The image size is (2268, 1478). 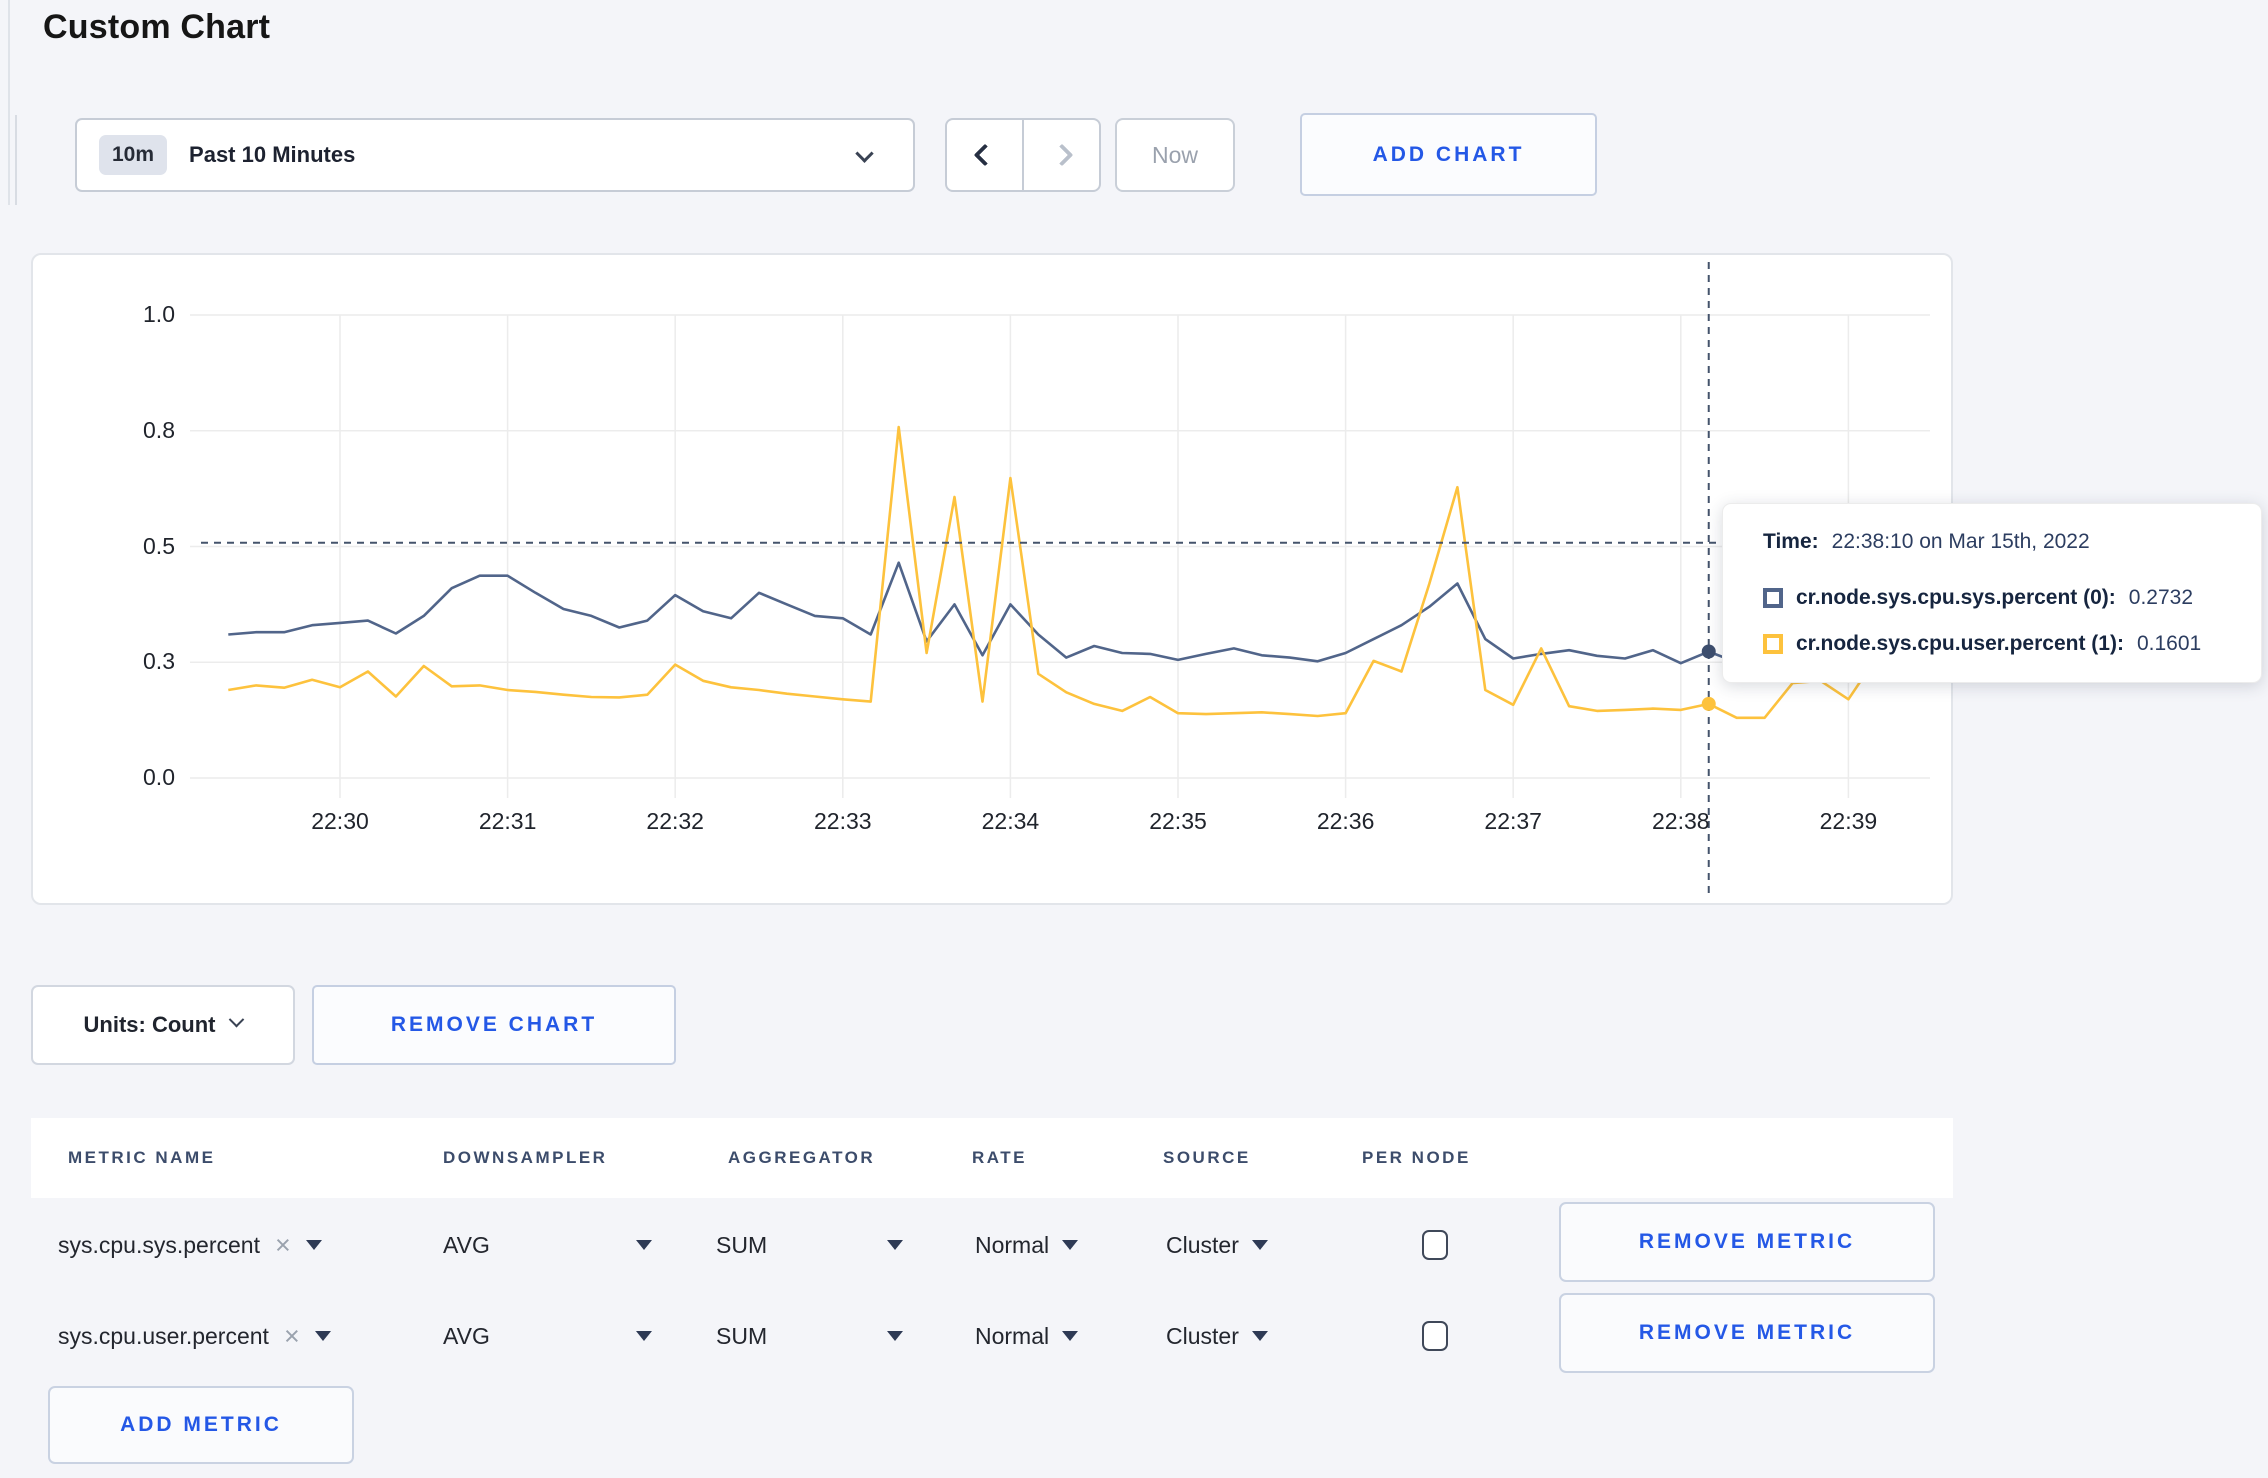 I want to click on tooltip-series-row: cr.node.sys.cpu.user.percent (1): 0.1601, so click(x=1982, y=644).